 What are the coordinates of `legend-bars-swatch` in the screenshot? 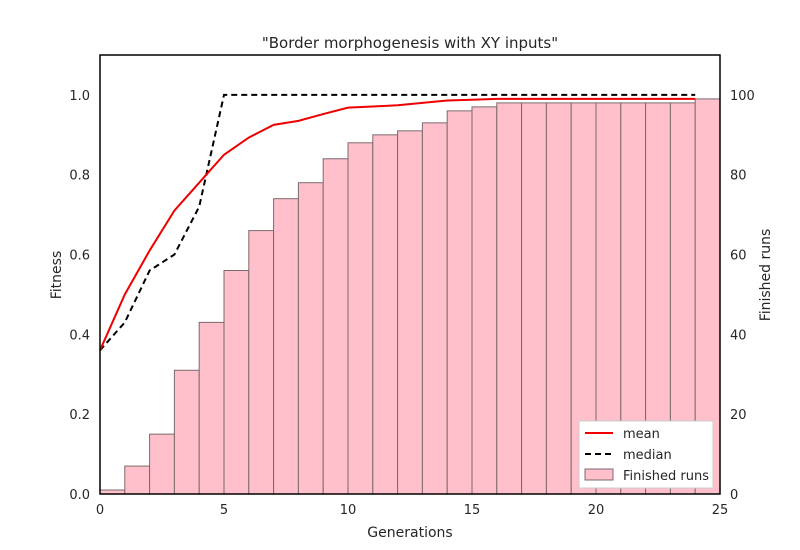 It's located at (599, 474).